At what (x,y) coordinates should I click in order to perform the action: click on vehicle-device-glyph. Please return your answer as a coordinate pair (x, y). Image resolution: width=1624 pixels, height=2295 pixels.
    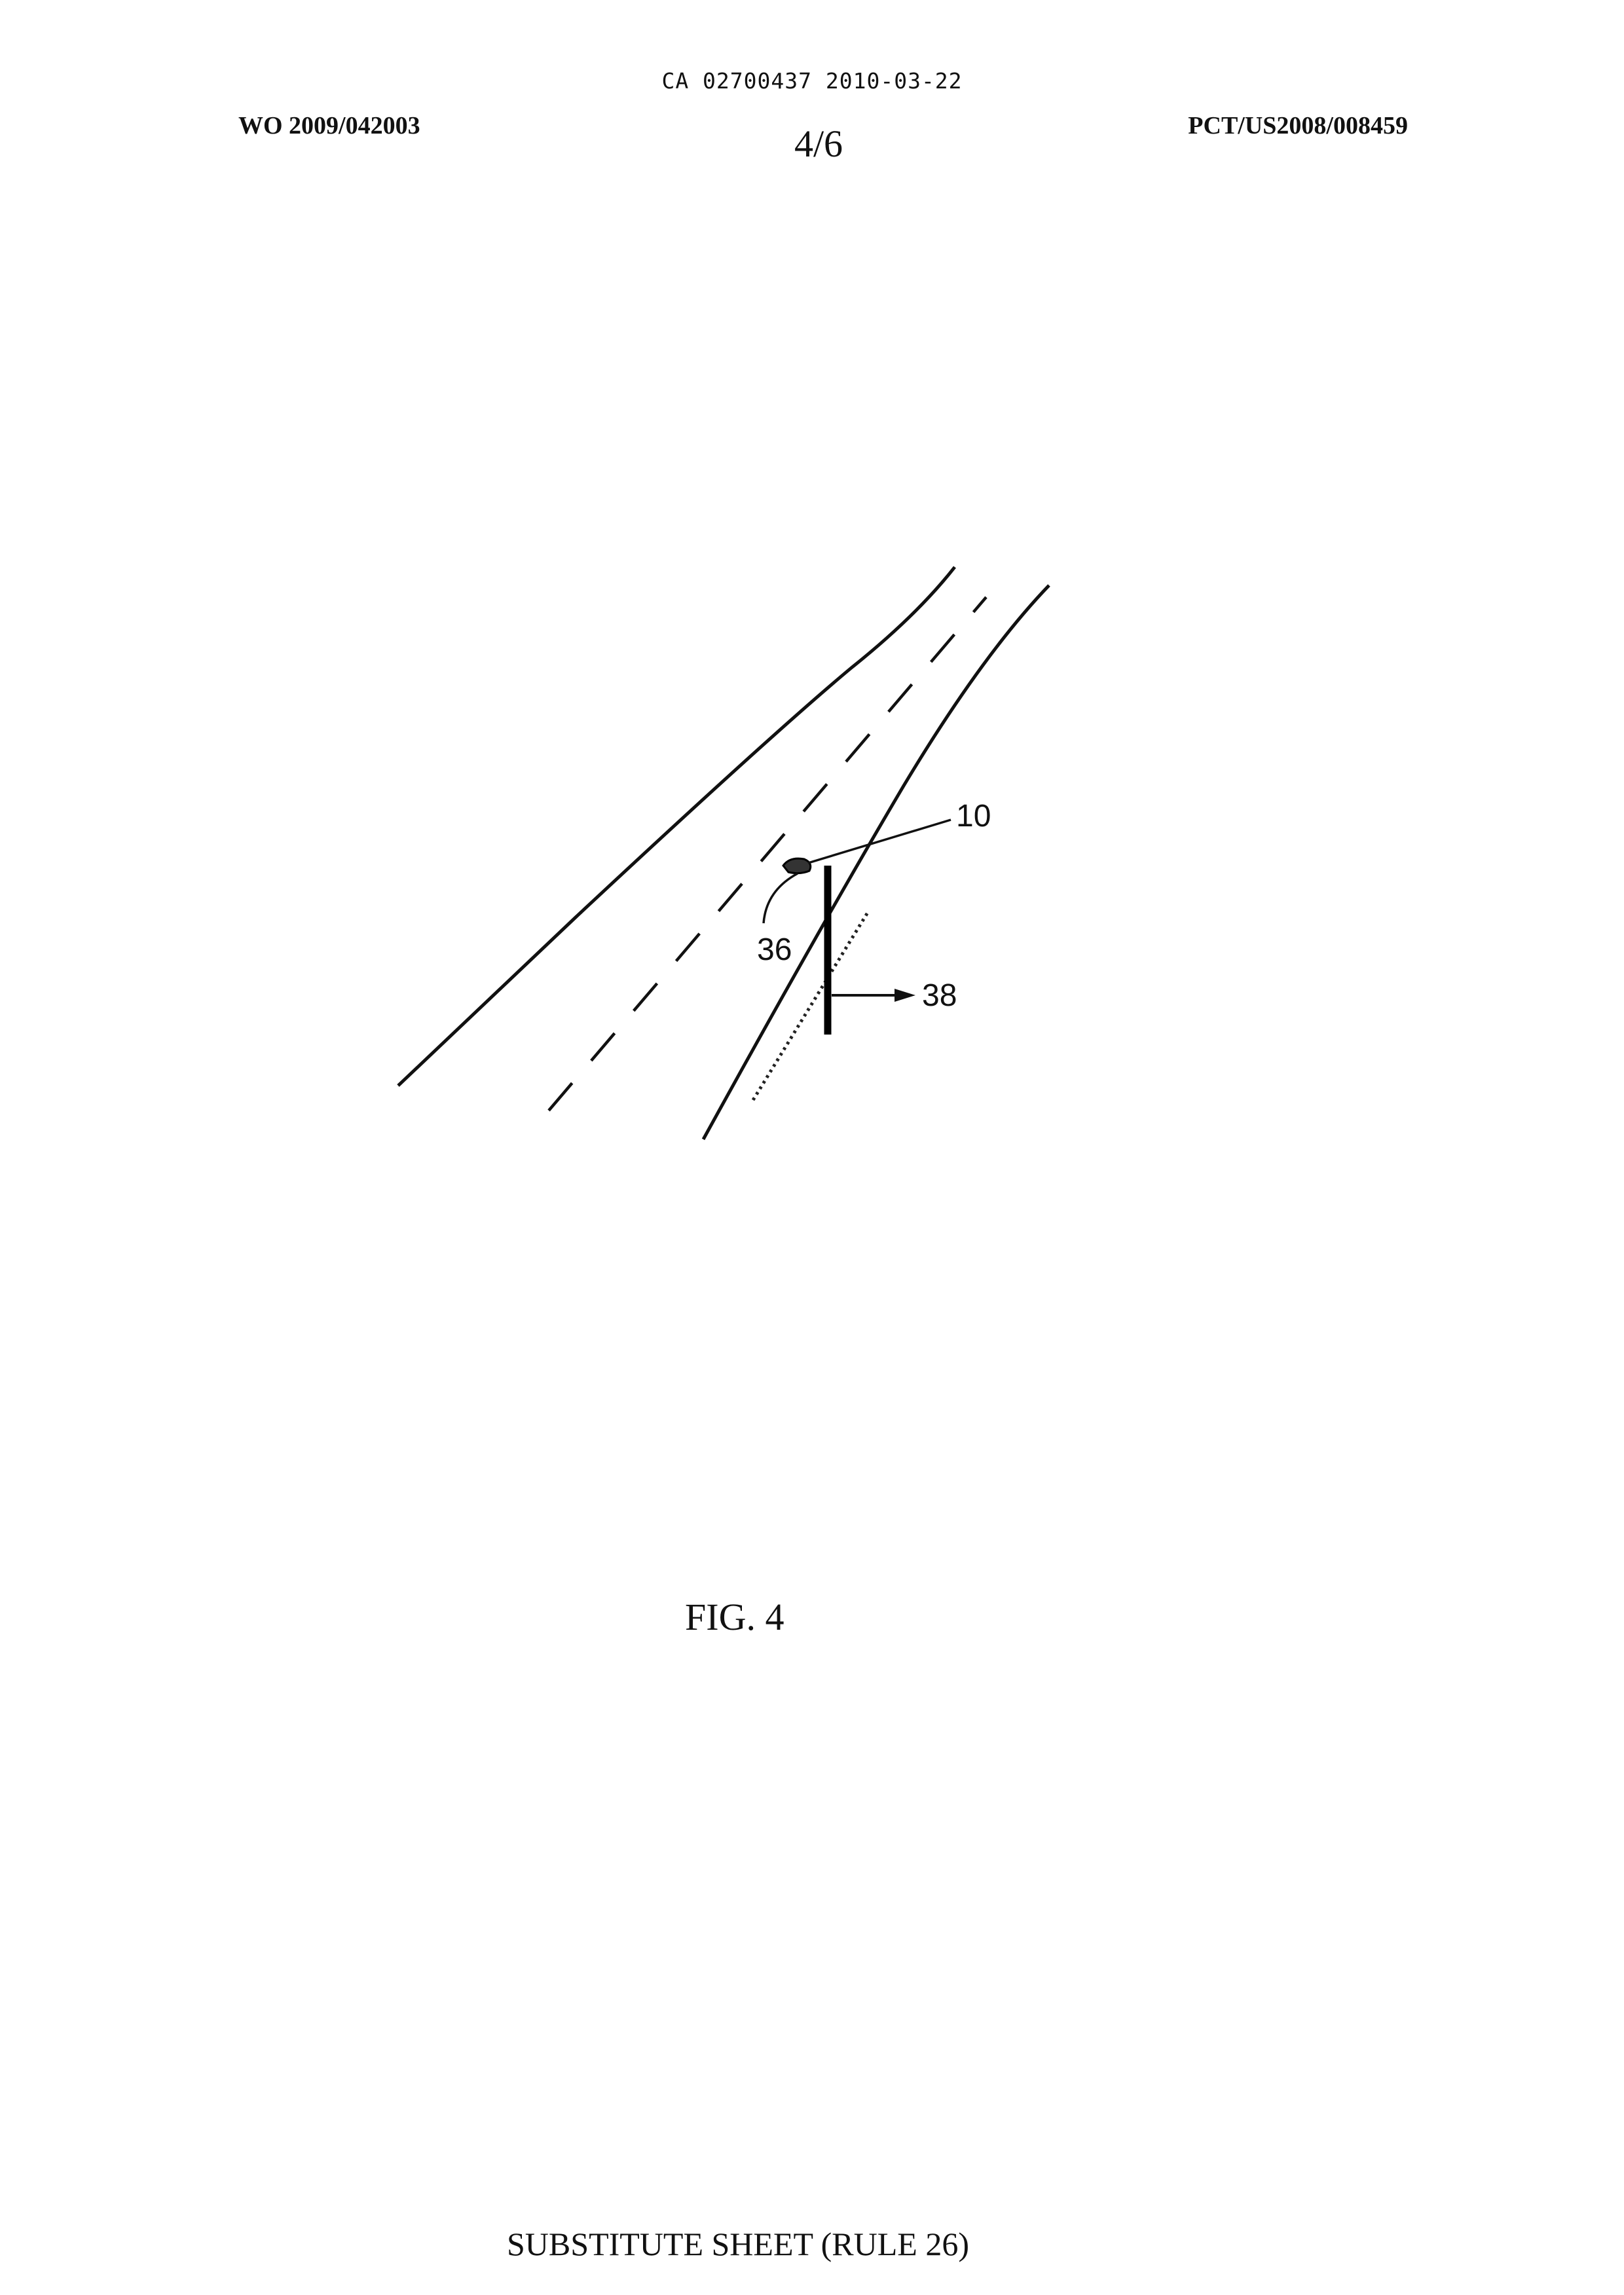
    Looking at the image, I should click on (797, 865).